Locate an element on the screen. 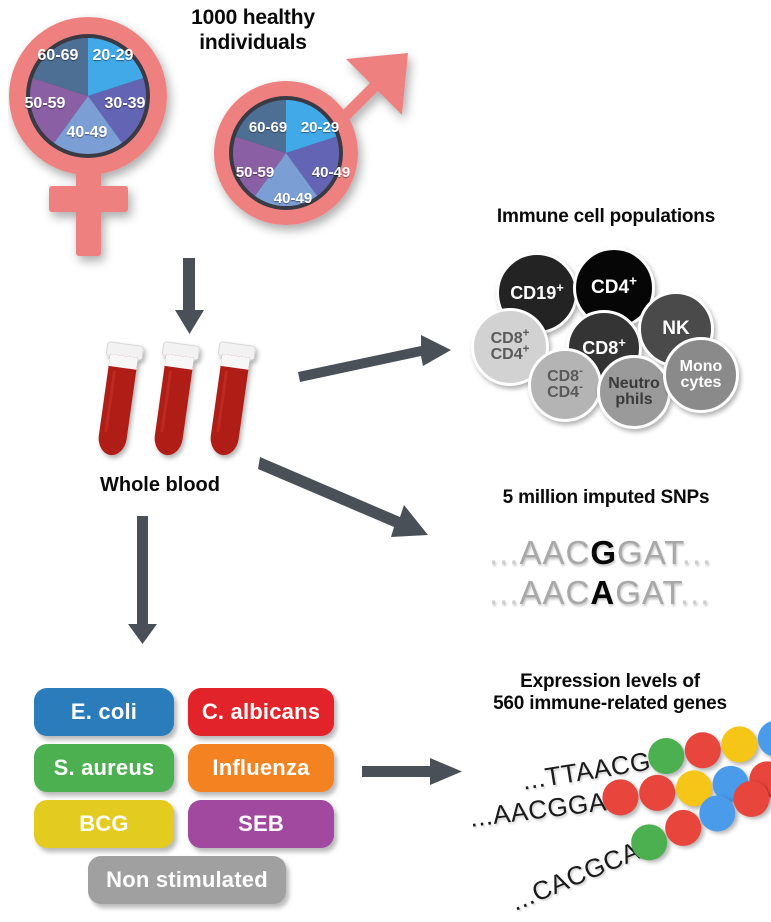 The width and height of the screenshot is (771, 922). immune-cell-monocytes: Mono cytes is located at coordinates (701, 375).